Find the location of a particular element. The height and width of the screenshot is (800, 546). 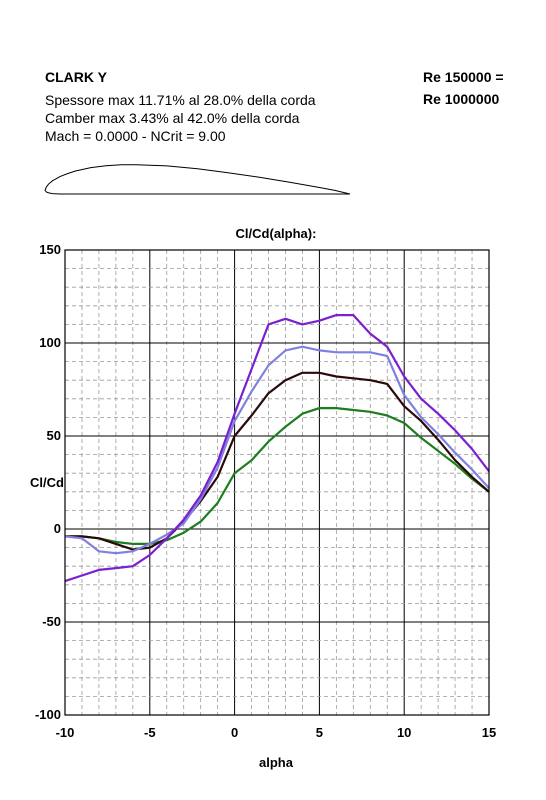

y-tick-labels: 150 100 50 0 -50 -100 is located at coordinates (48, 482).